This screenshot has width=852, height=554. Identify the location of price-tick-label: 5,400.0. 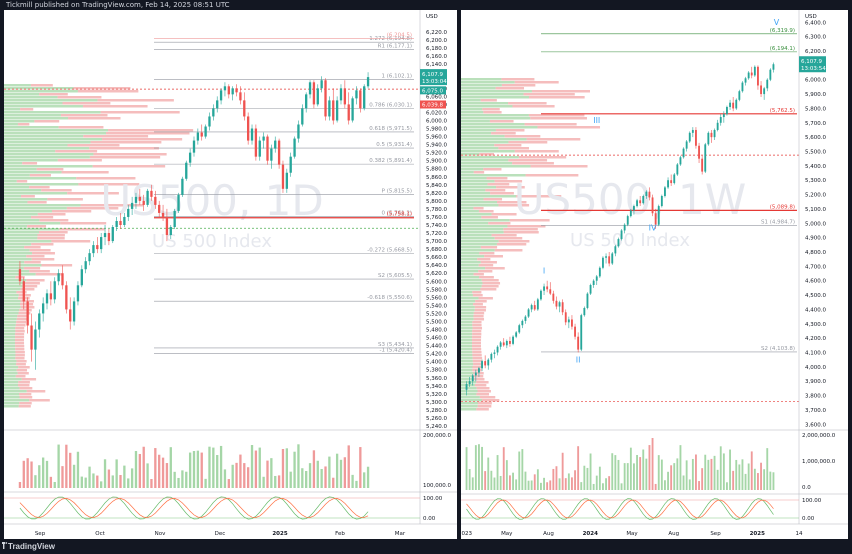
(436, 363).